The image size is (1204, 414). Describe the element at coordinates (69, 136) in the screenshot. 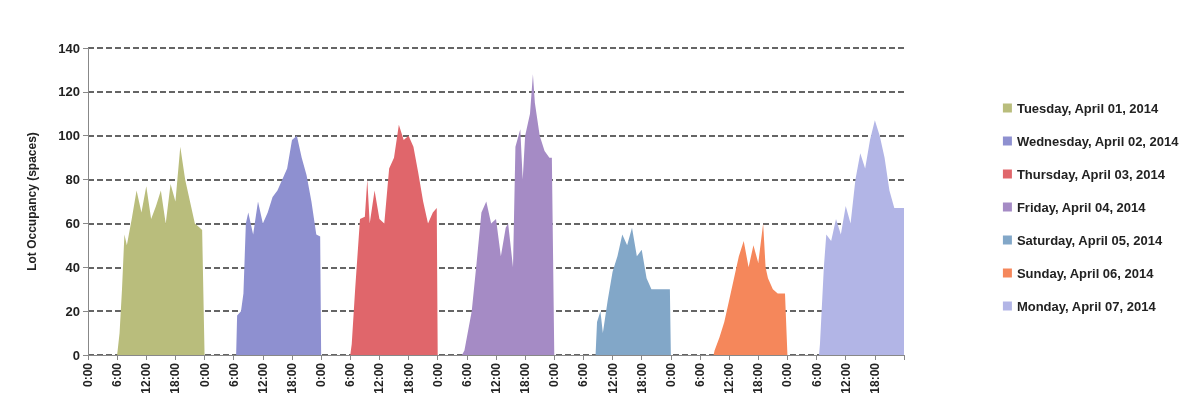

I see `y-tick-label: 100` at that location.